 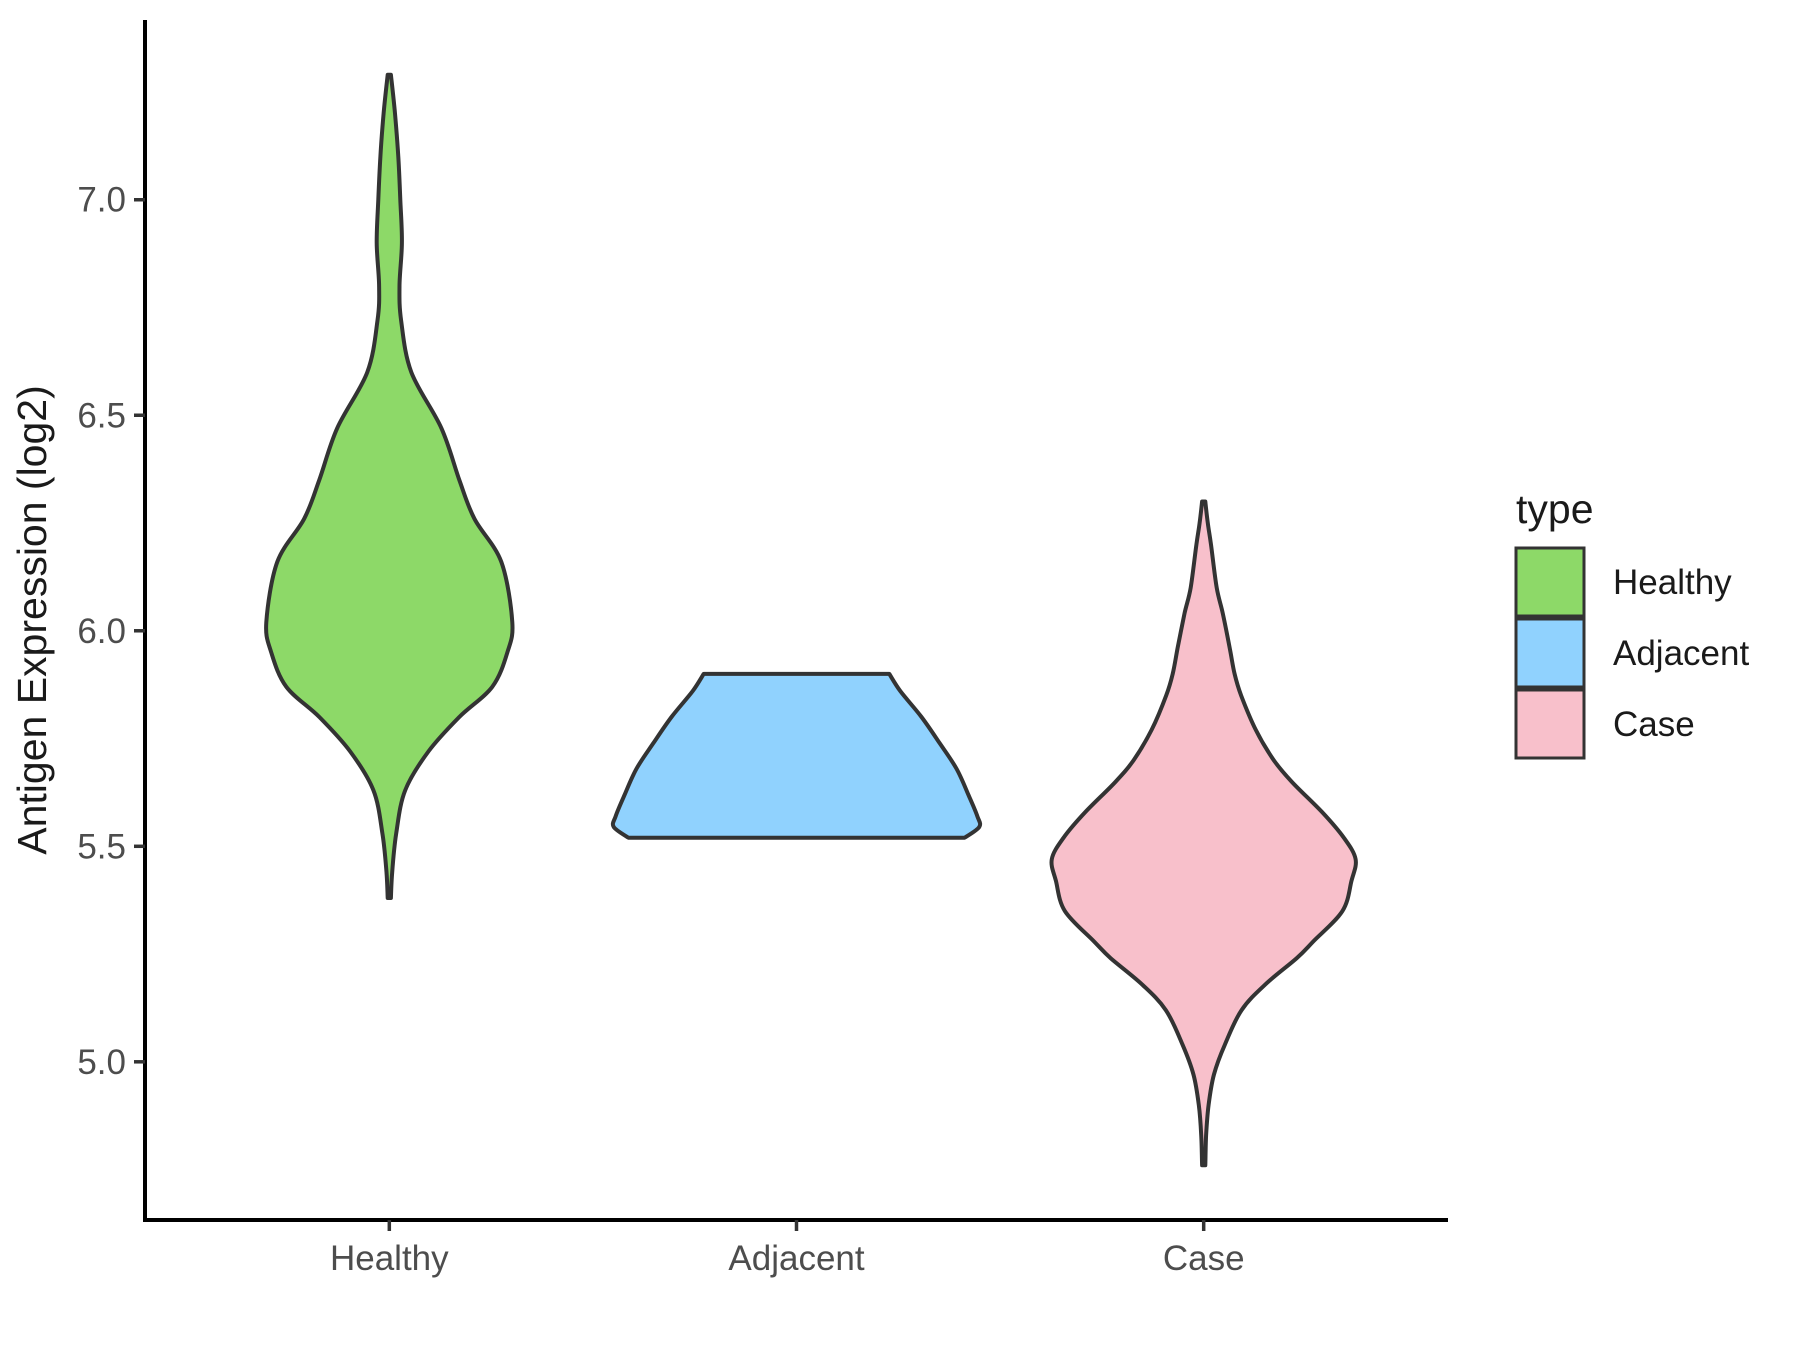 What do you see at coordinates (1672, 582) in the screenshot?
I see `legend-label-healthy: Healthy` at bounding box center [1672, 582].